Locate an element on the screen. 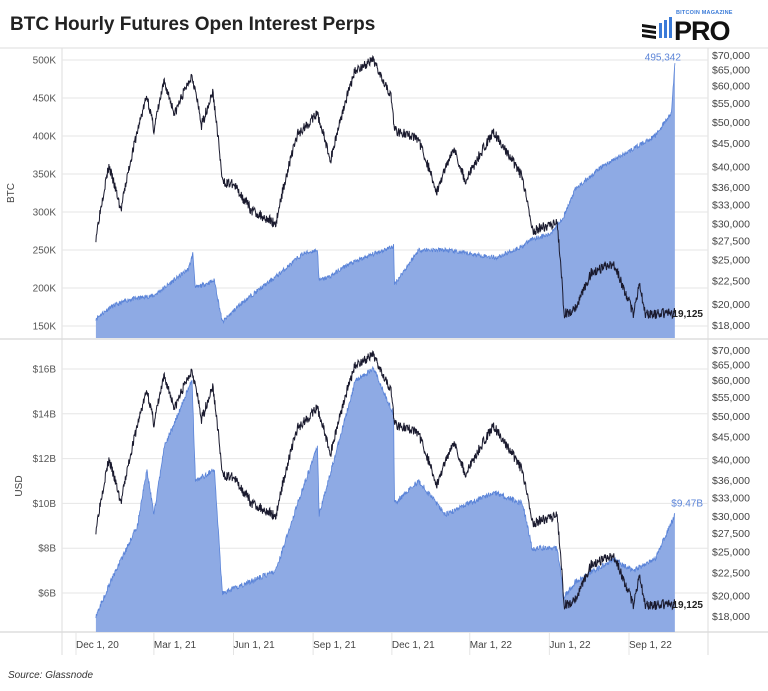 This screenshot has height=691, width=768. x-tick-label: Sep 1, 22 is located at coordinates (650, 645).